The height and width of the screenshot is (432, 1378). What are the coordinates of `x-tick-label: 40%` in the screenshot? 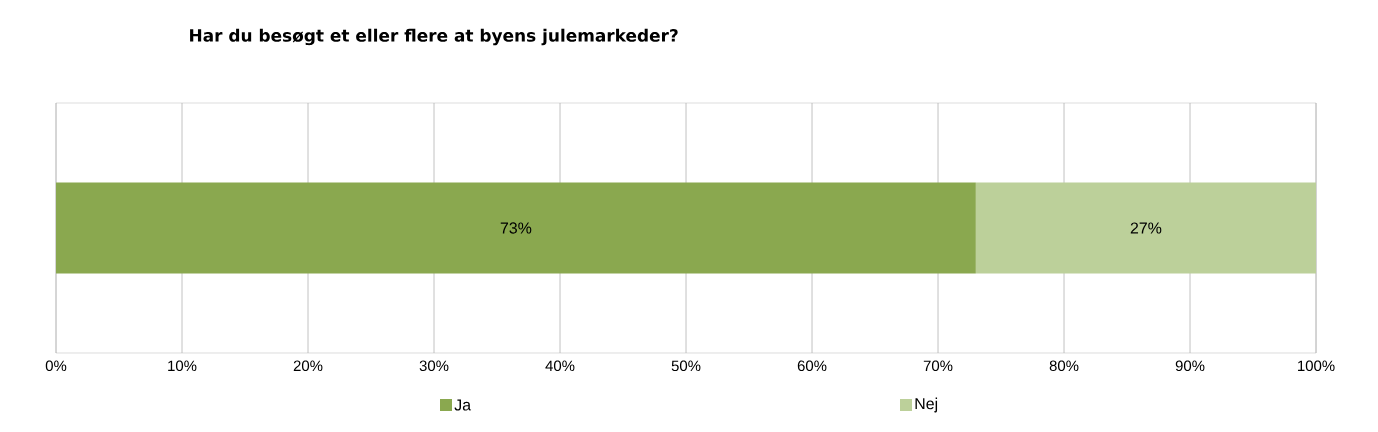 It's located at (560, 366).